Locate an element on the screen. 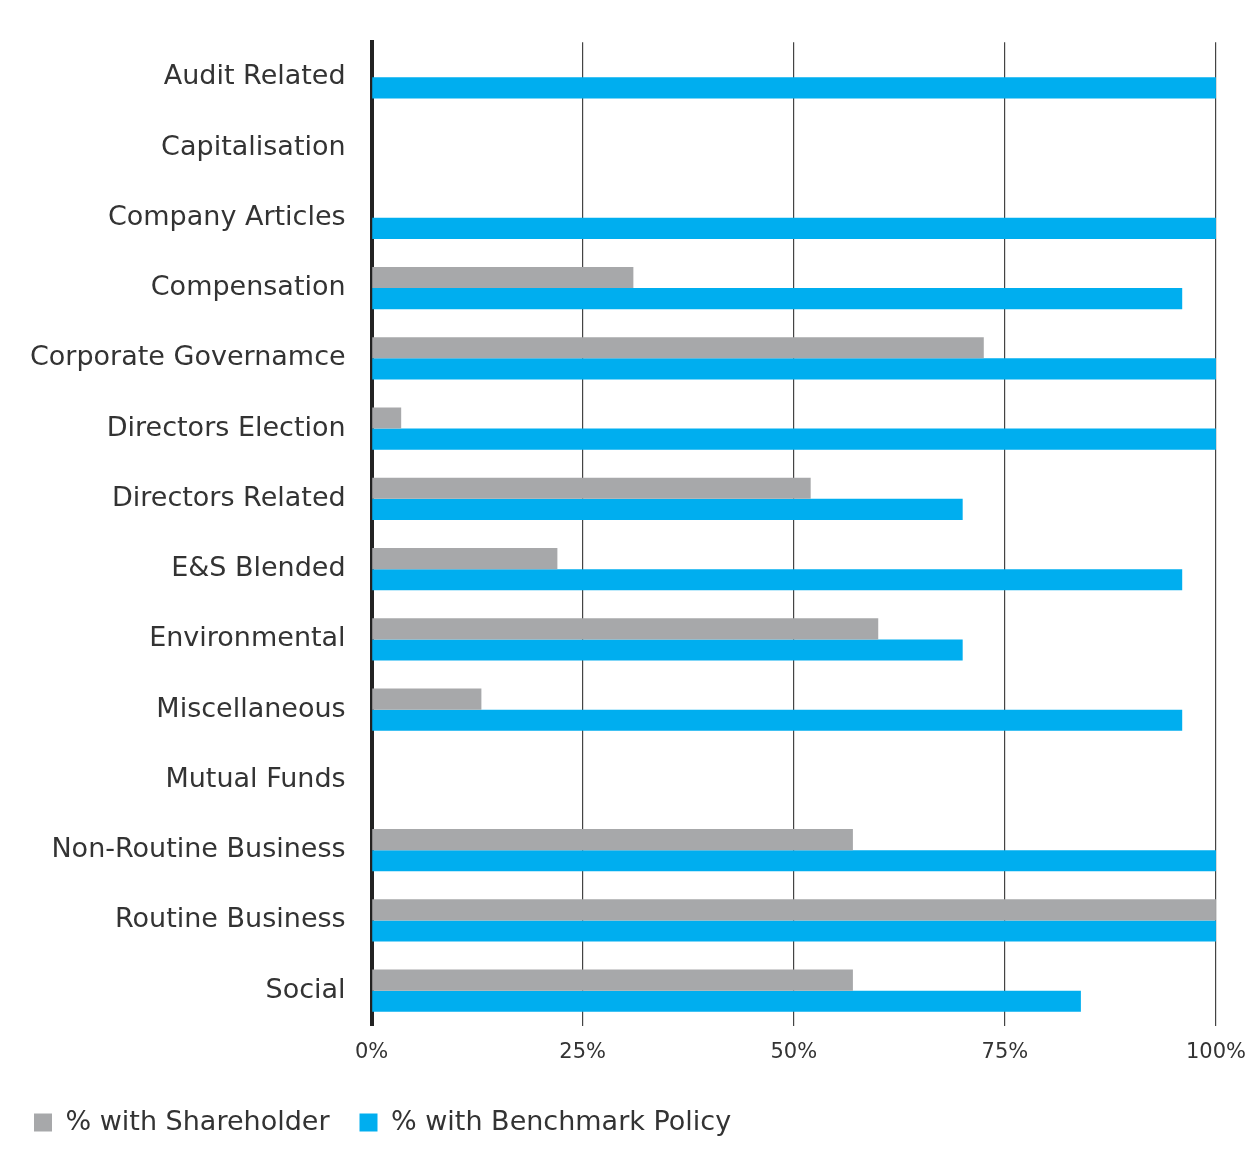 The height and width of the screenshot is (1156, 1260). y-tick-label: Mutual Funds is located at coordinates (255, 777).